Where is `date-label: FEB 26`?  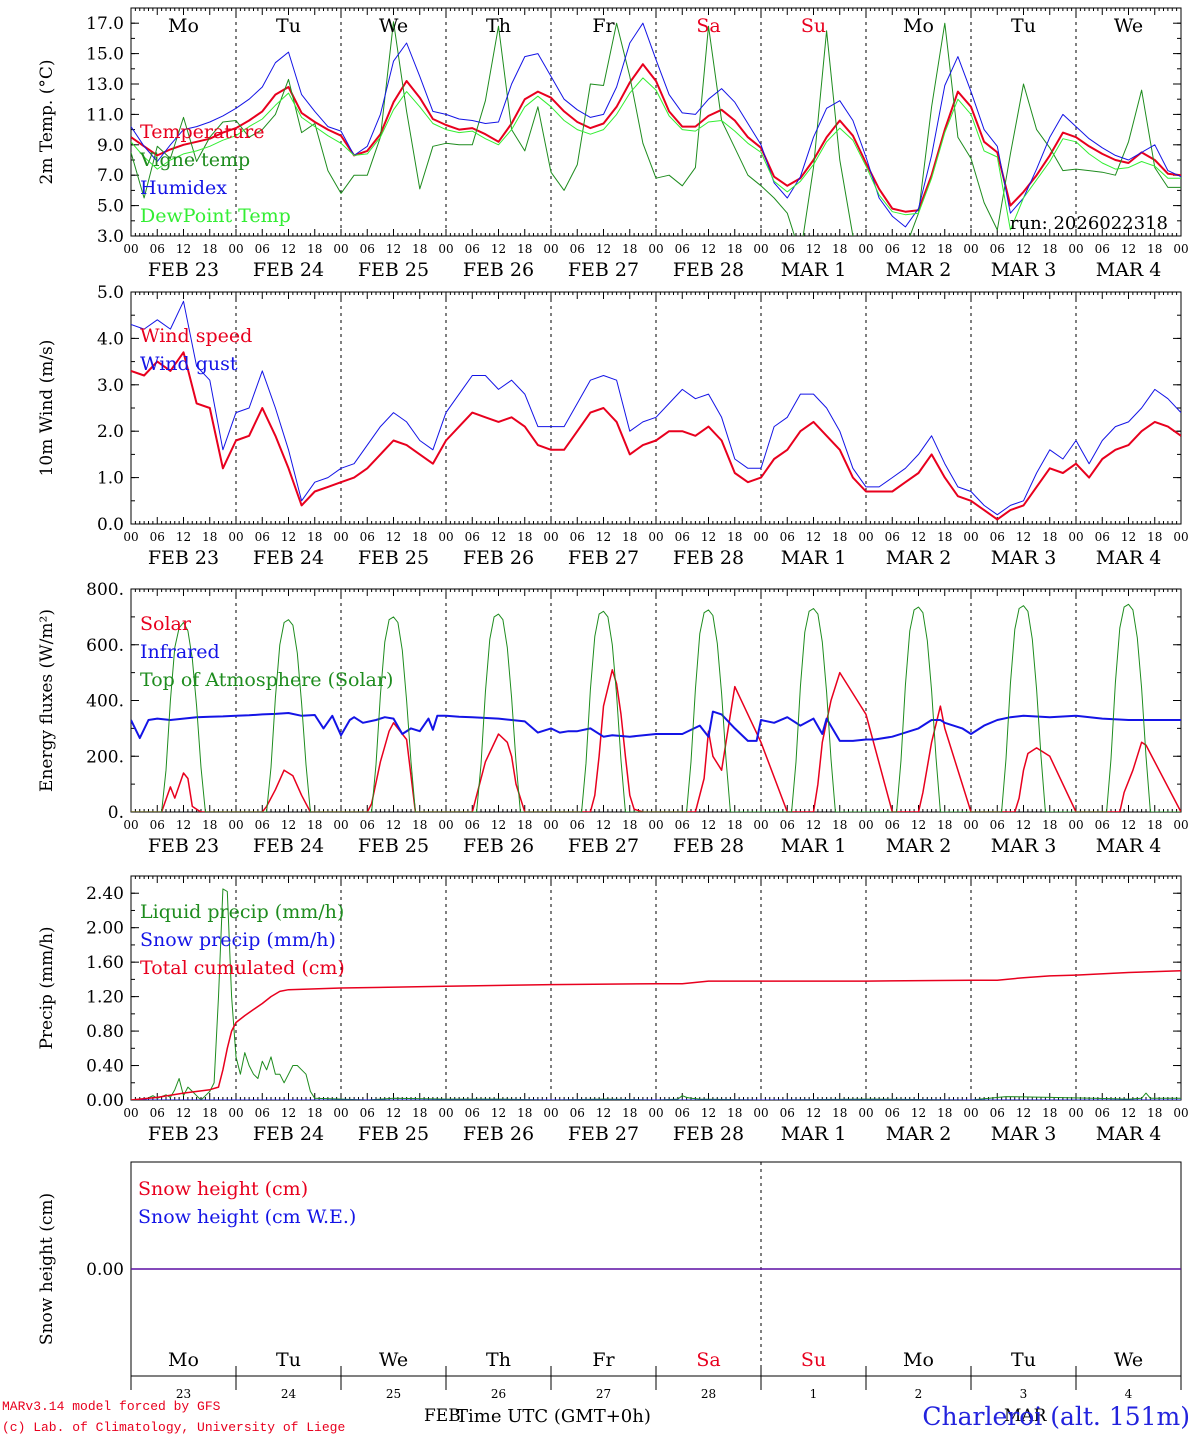 date-label: FEB 26 is located at coordinates (498, 270).